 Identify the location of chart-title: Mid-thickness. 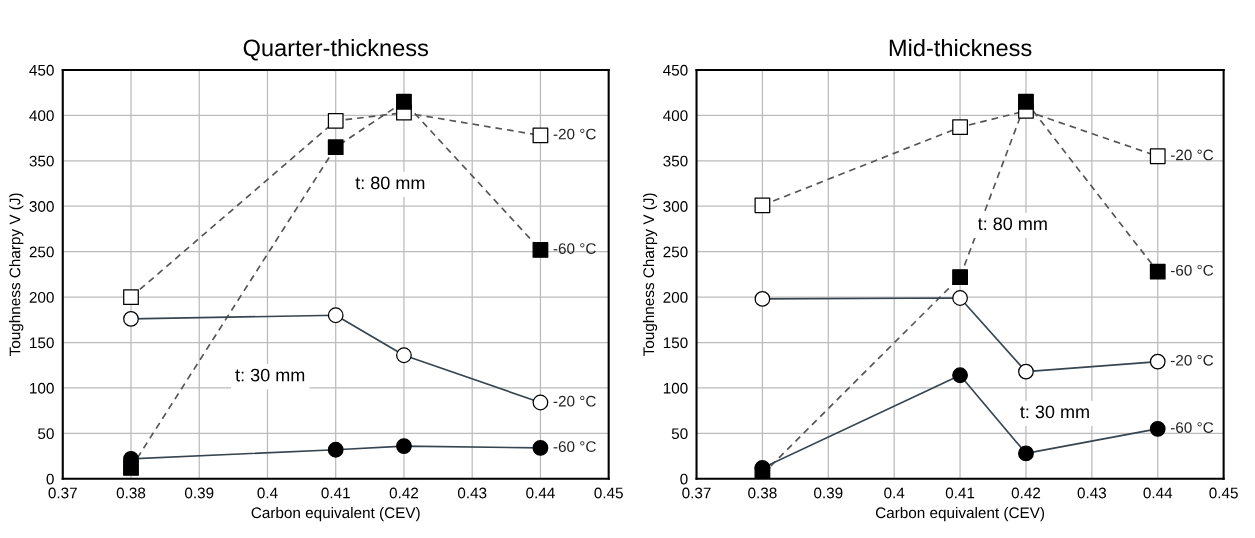
(960, 47).